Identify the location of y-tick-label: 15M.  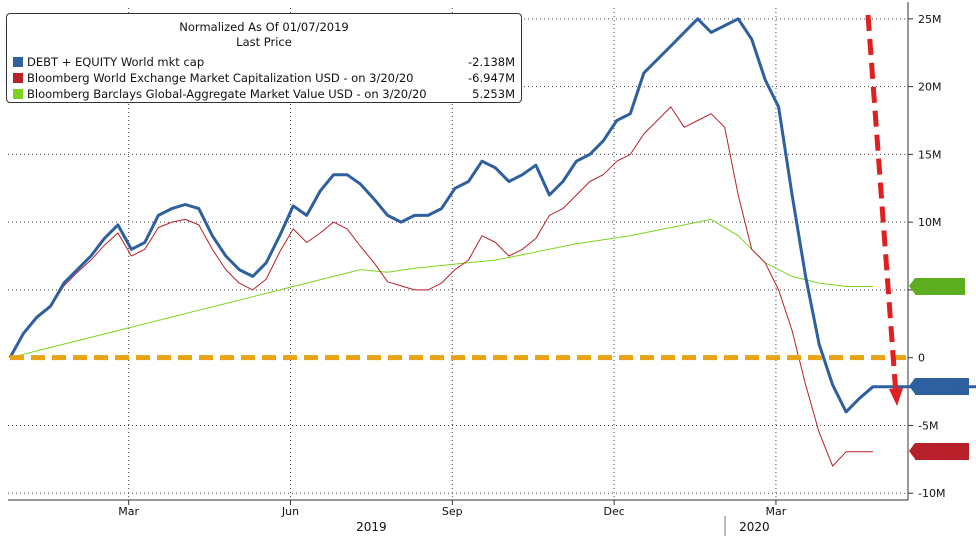
(930, 154).